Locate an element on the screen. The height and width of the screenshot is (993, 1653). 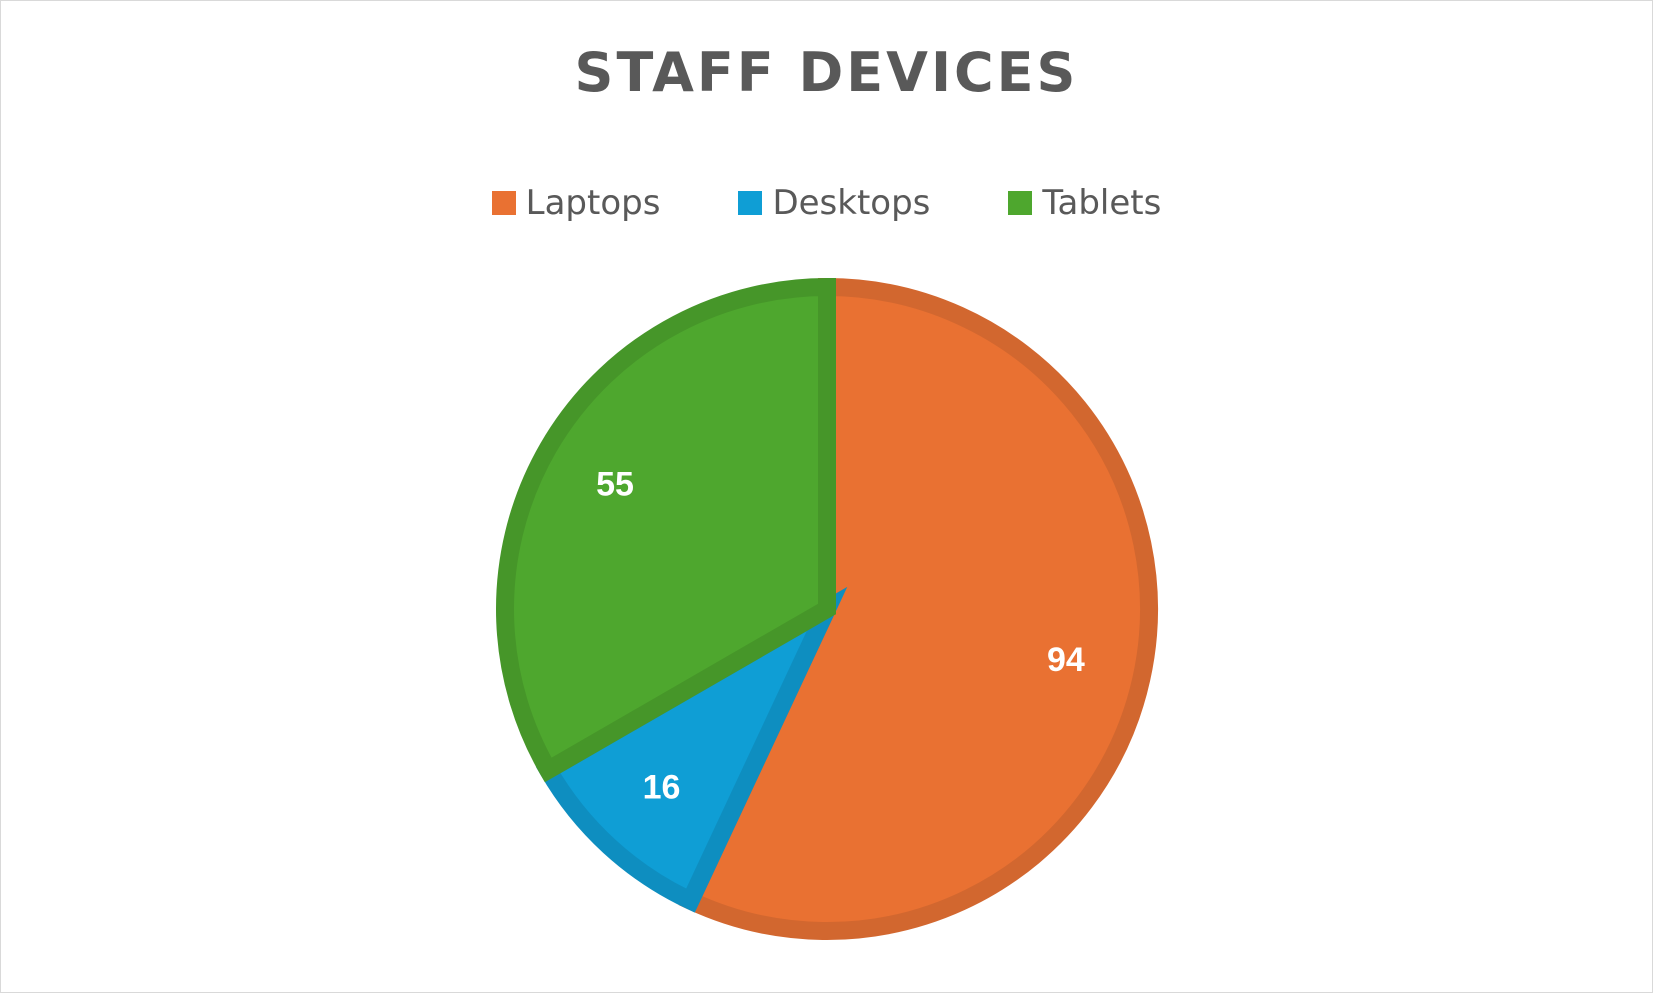
legend: Laptops Desktops Tablets is located at coordinates (826, 203).